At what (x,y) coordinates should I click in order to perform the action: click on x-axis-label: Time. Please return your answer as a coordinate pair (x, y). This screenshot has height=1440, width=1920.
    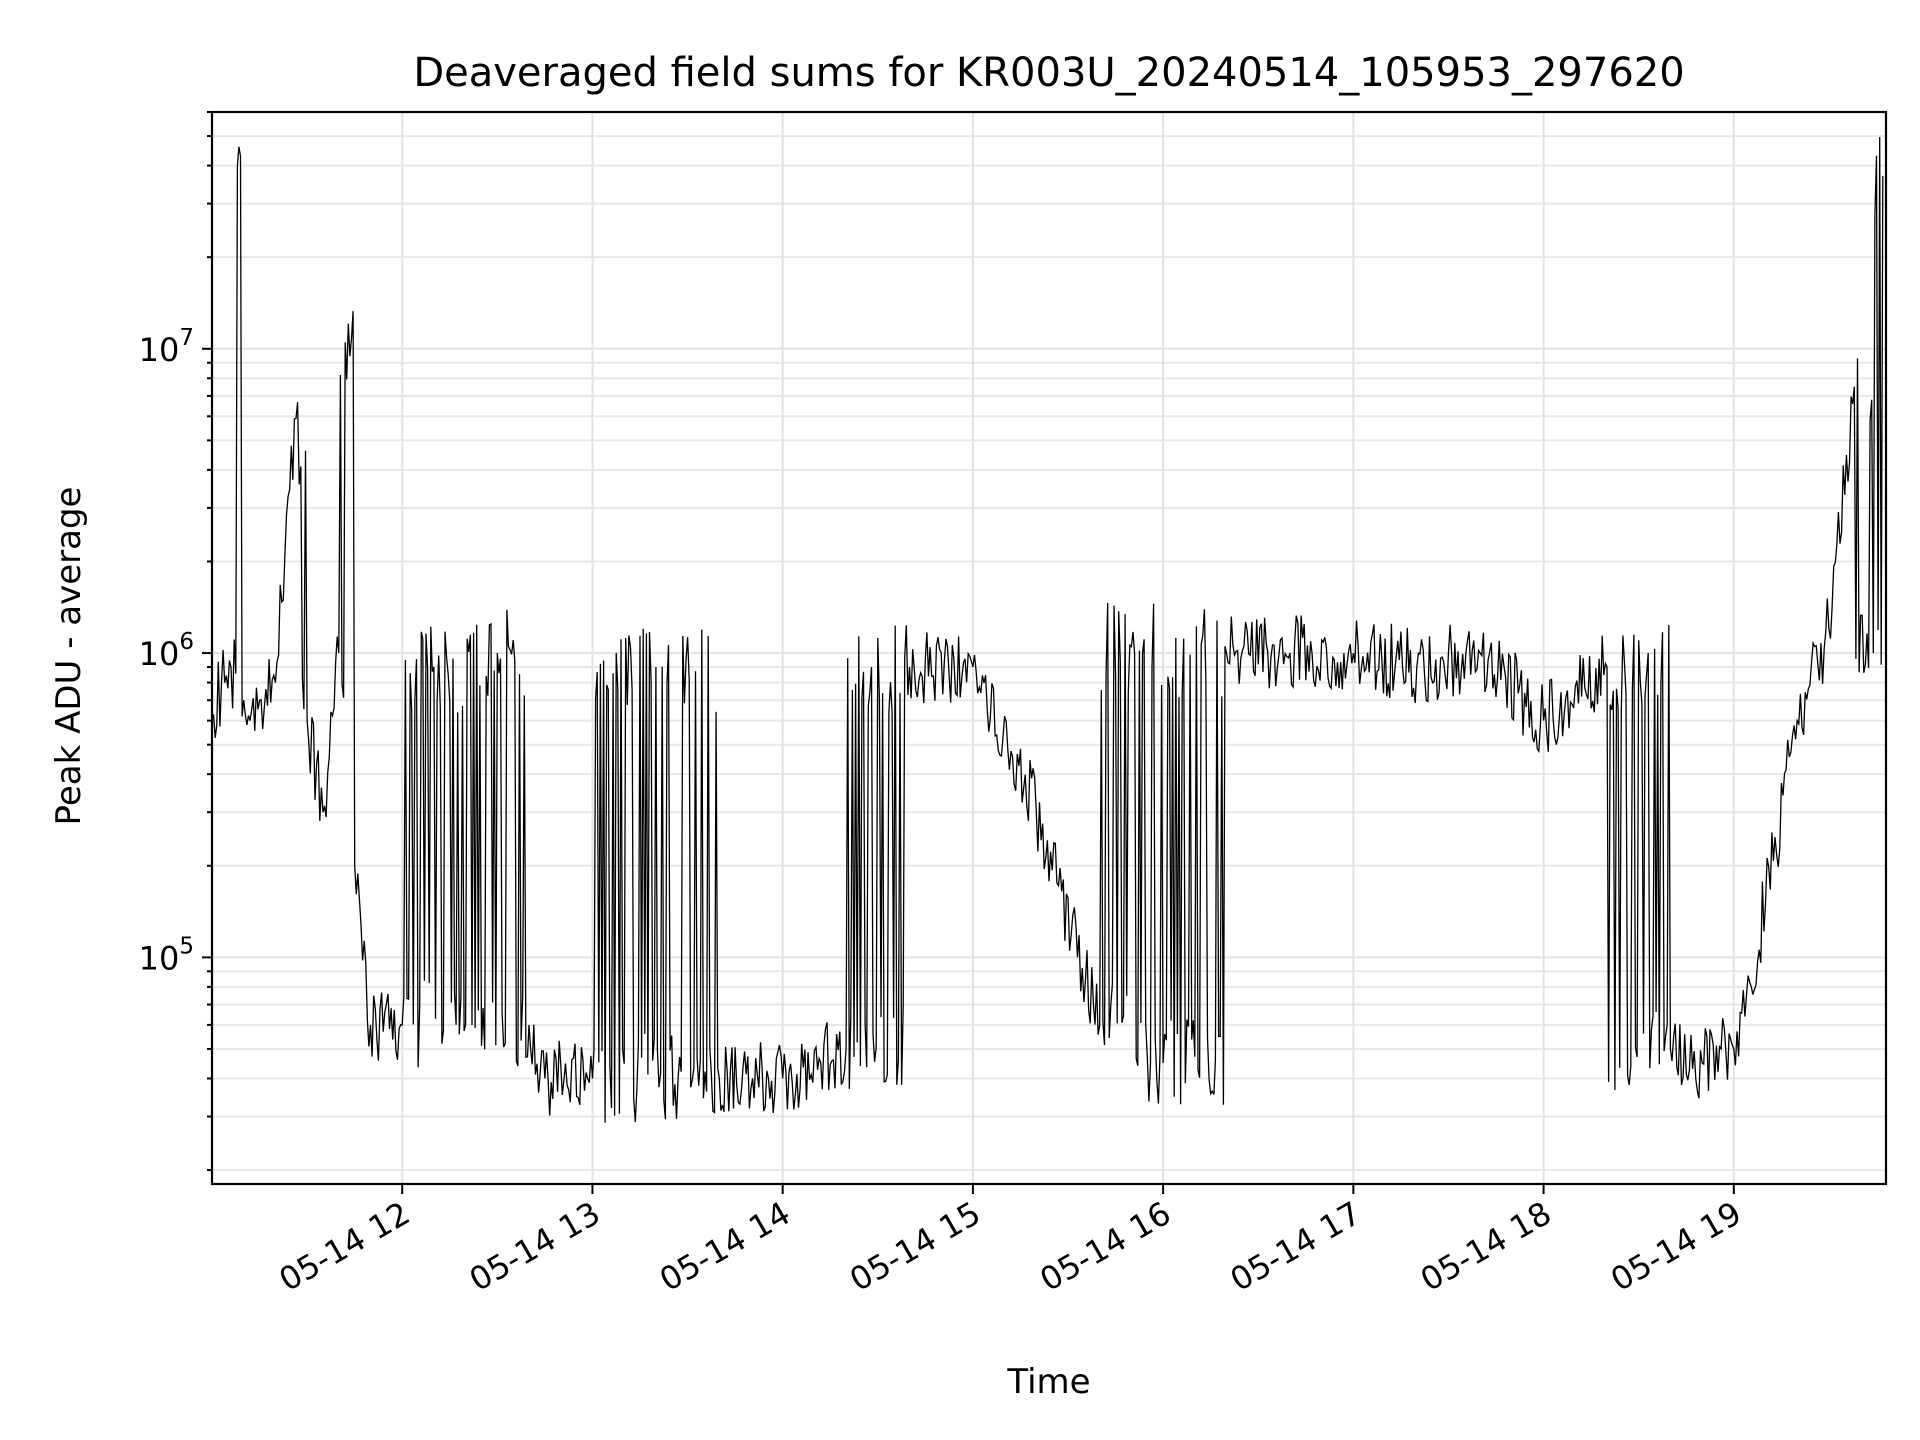
    Looking at the image, I should click on (1048, 1382).